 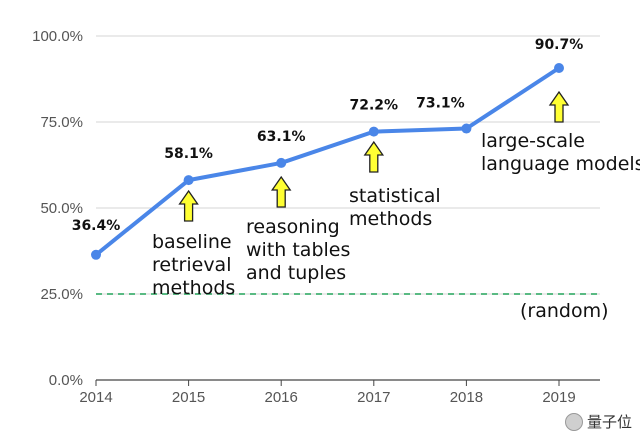 What do you see at coordinates (373, 397) in the screenshot?
I see `x-tick-label: 2017` at bounding box center [373, 397].